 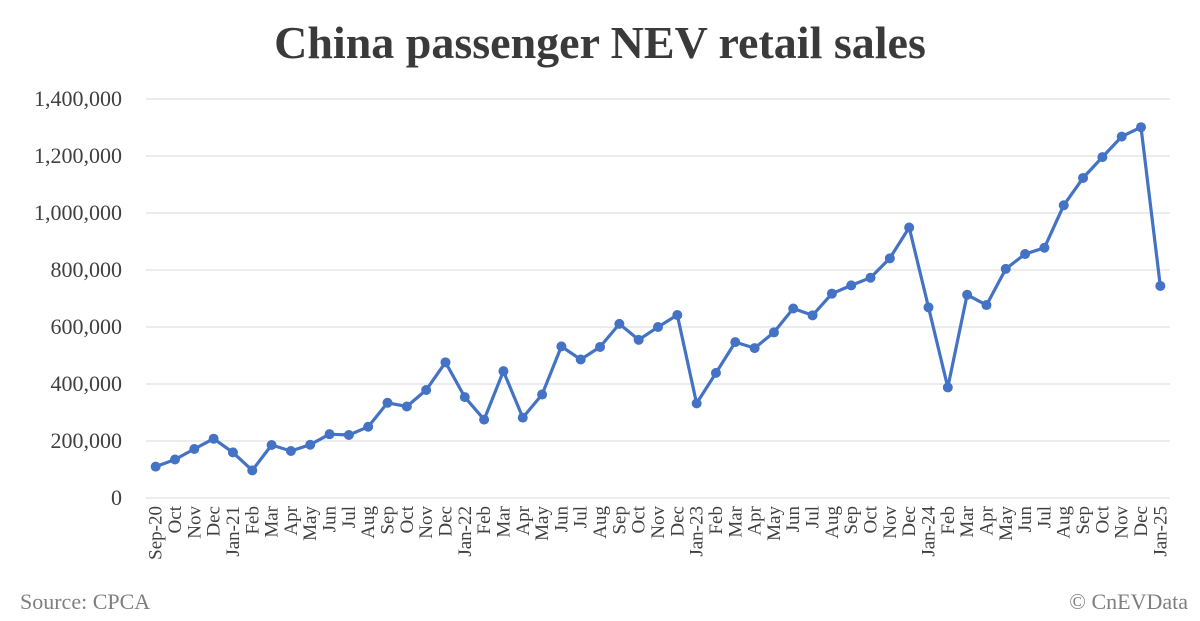 I want to click on y-tick-label: 400,000, so click(x=87, y=383).